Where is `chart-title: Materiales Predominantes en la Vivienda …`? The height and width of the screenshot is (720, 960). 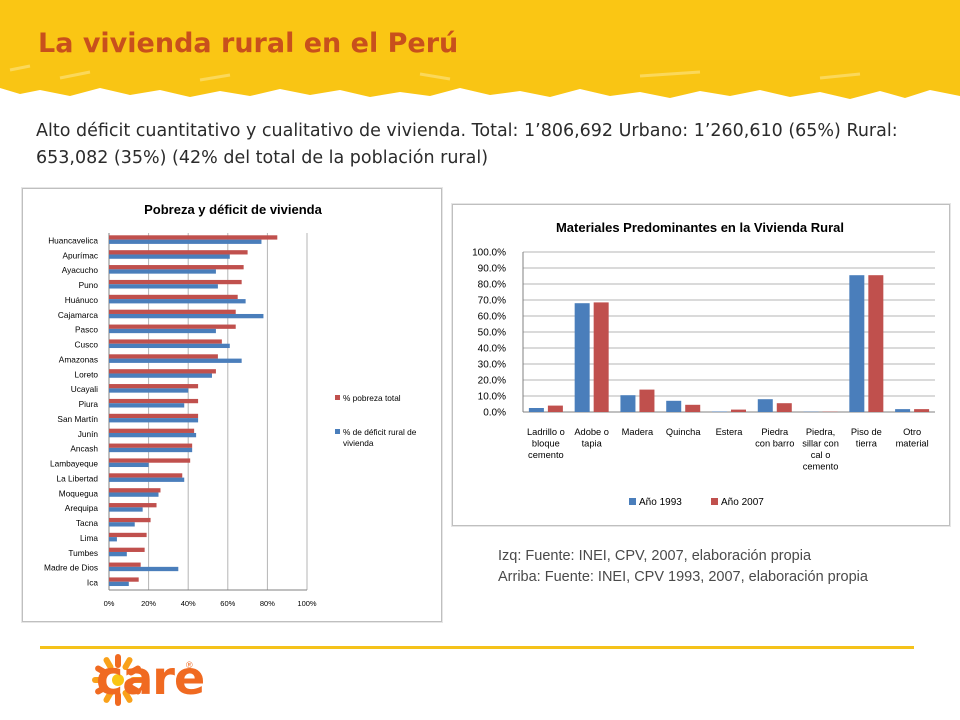
chart-title: Materiales Predominantes en la Vivienda … is located at coordinates (700, 227).